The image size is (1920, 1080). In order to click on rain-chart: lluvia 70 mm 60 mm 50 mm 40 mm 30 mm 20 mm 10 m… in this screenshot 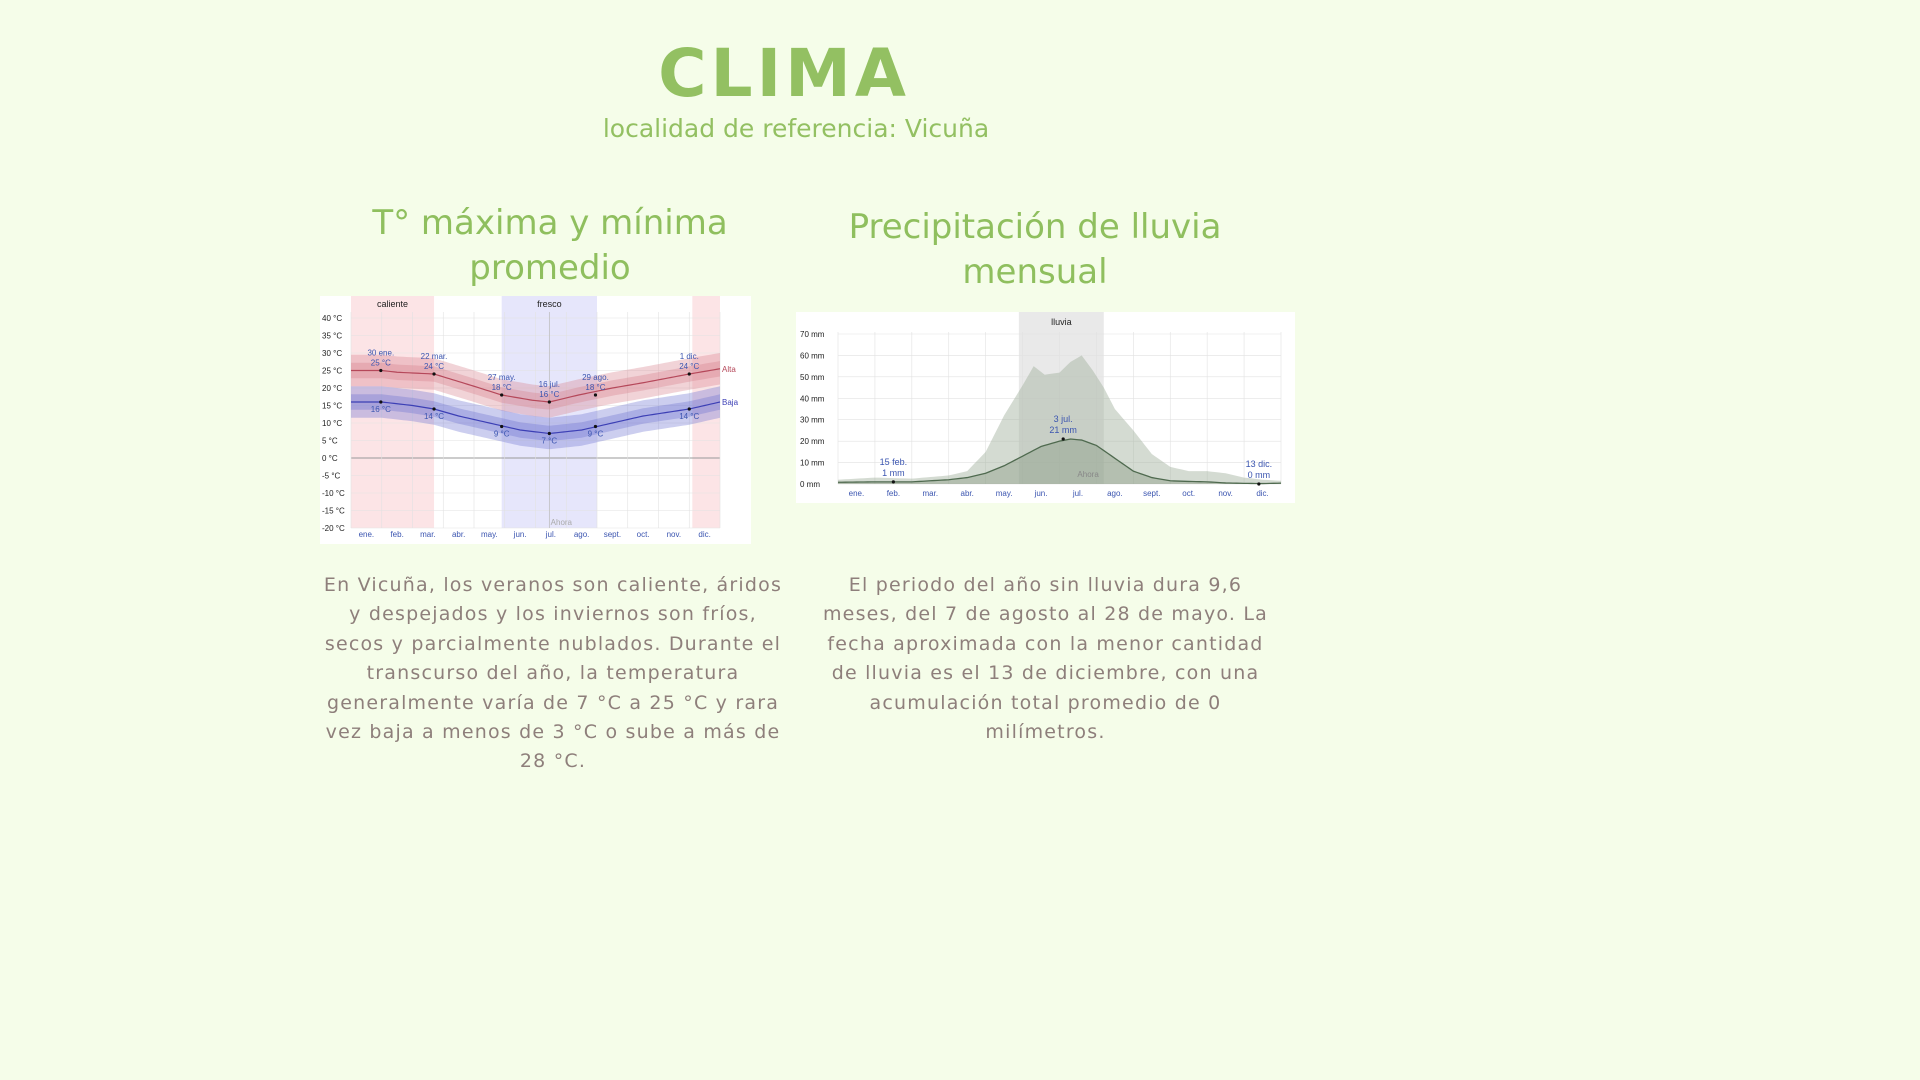, I will do `click(1041, 405)`.